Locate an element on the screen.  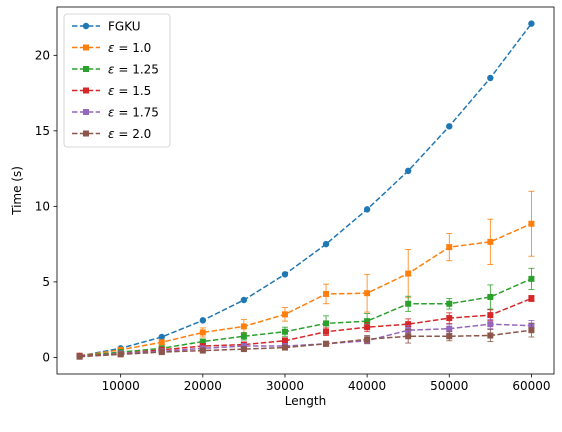
y-tick-label: 5 is located at coordinates (46, 282).